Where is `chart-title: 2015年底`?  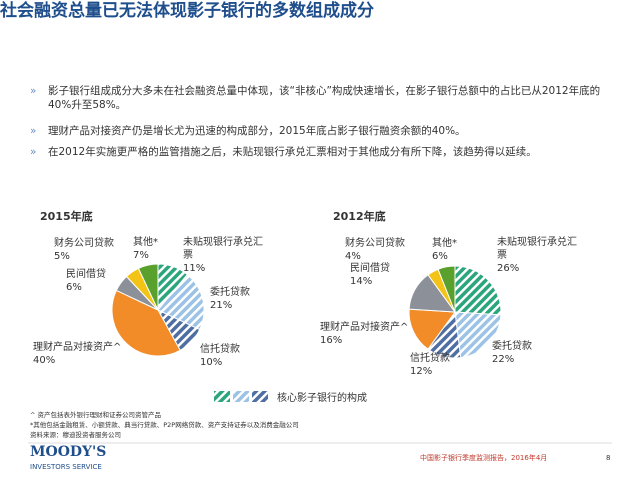 chart-title: 2015年底 is located at coordinates (66, 216).